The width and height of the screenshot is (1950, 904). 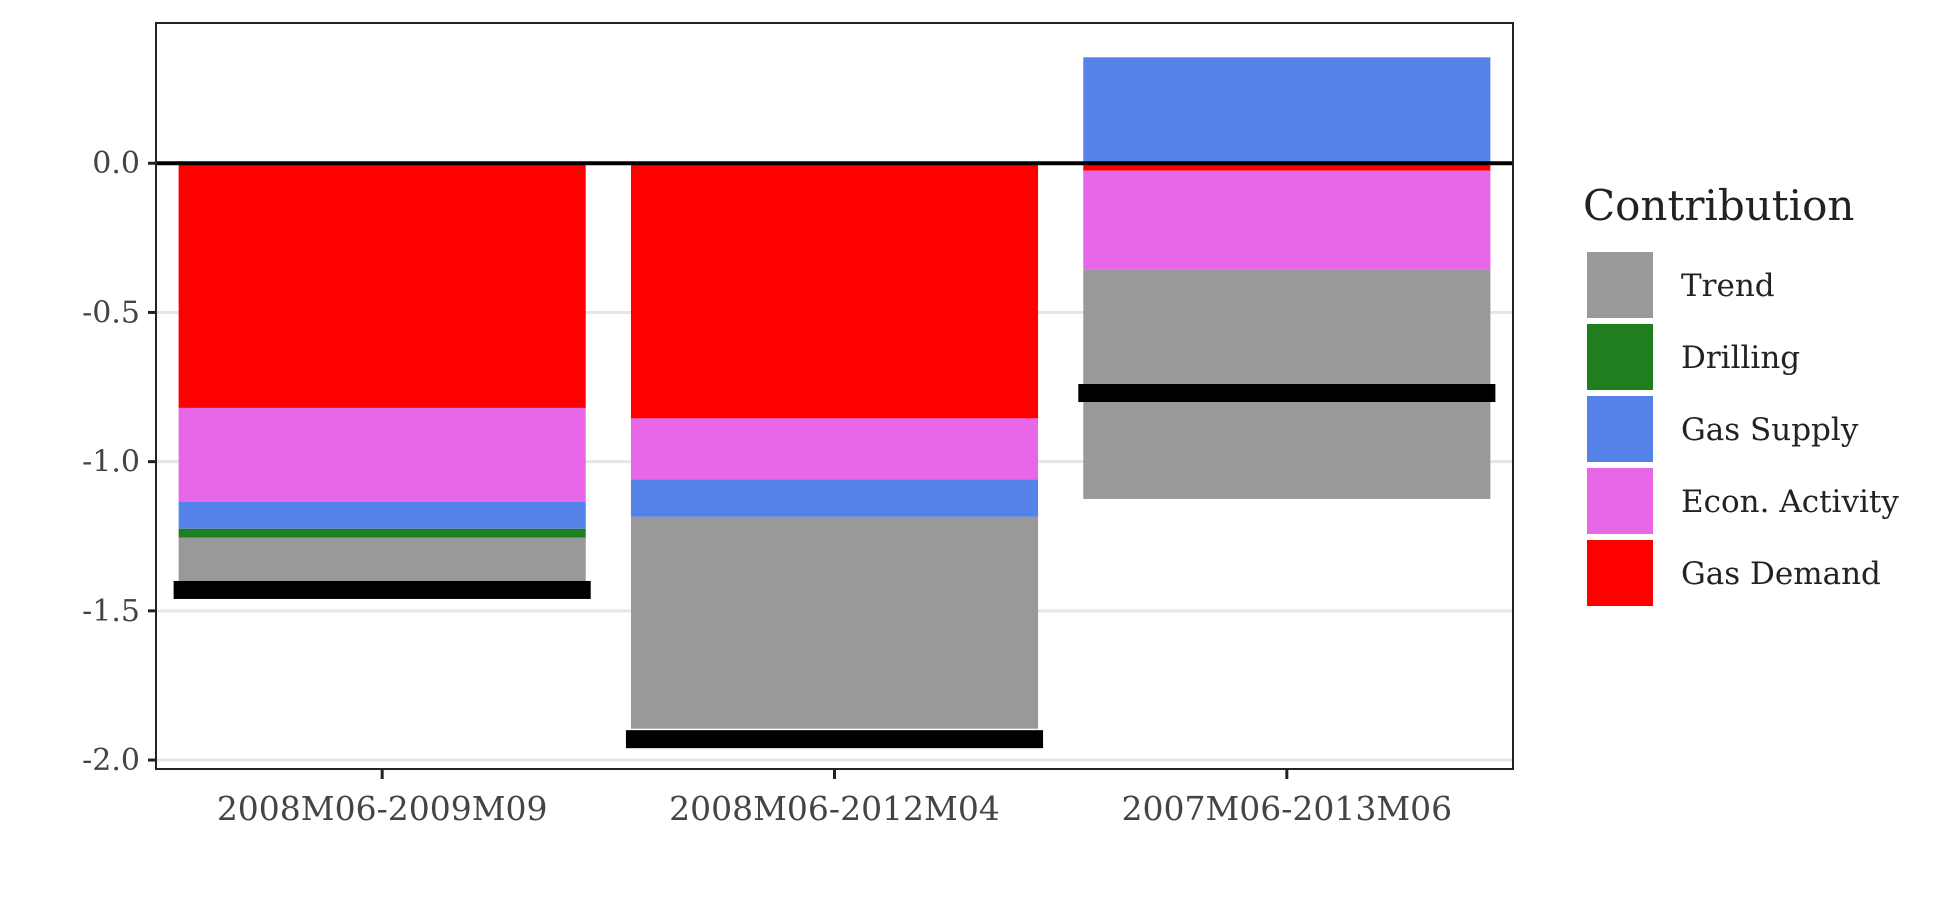 I want to click on x-tick-label-1: 2008M06-2009M09, so click(x=382, y=808).